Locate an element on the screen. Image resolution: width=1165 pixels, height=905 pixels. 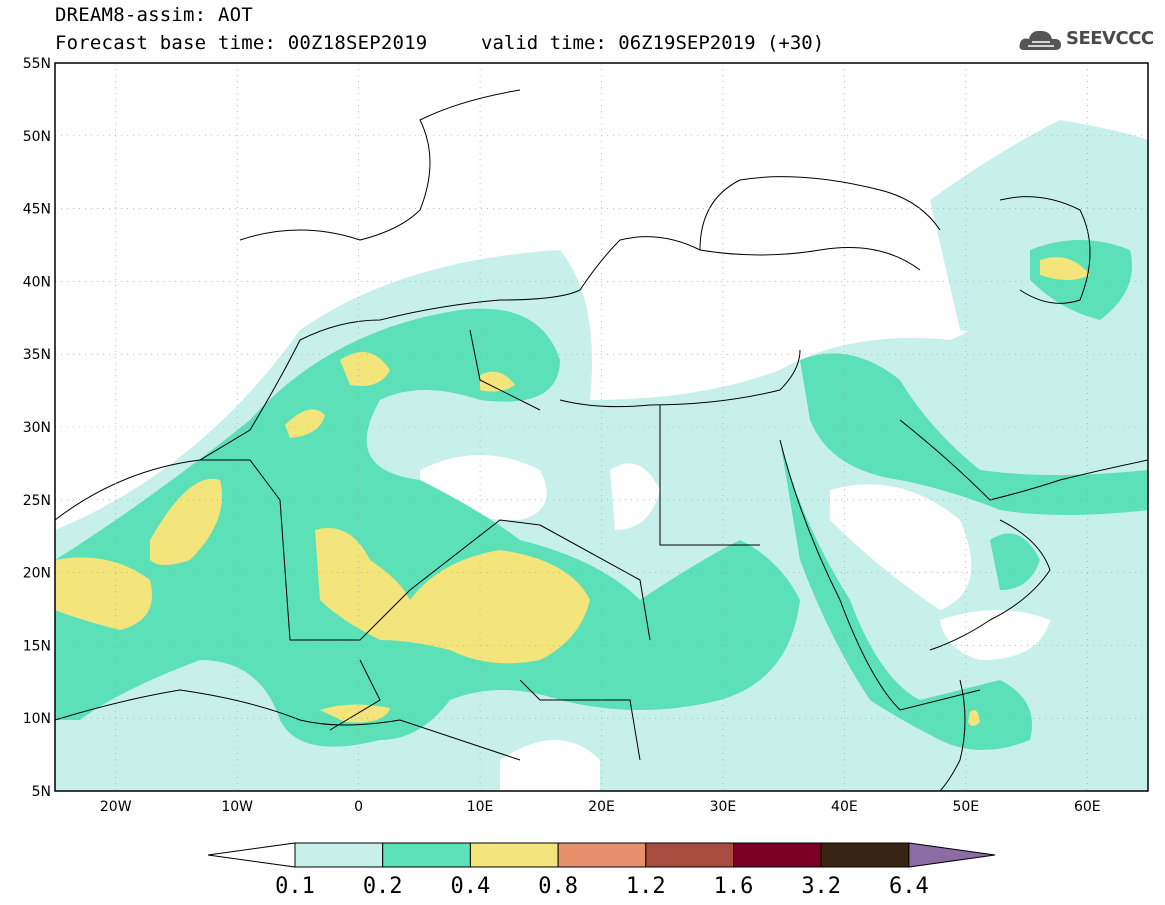
colorbar-label: 6.4 is located at coordinates (909, 886).